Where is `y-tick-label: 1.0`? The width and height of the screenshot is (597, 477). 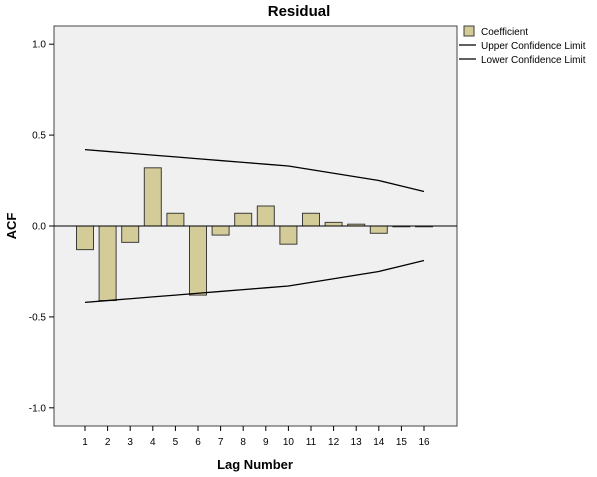
y-tick-label: 1.0 is located at coordinates (39, 45).